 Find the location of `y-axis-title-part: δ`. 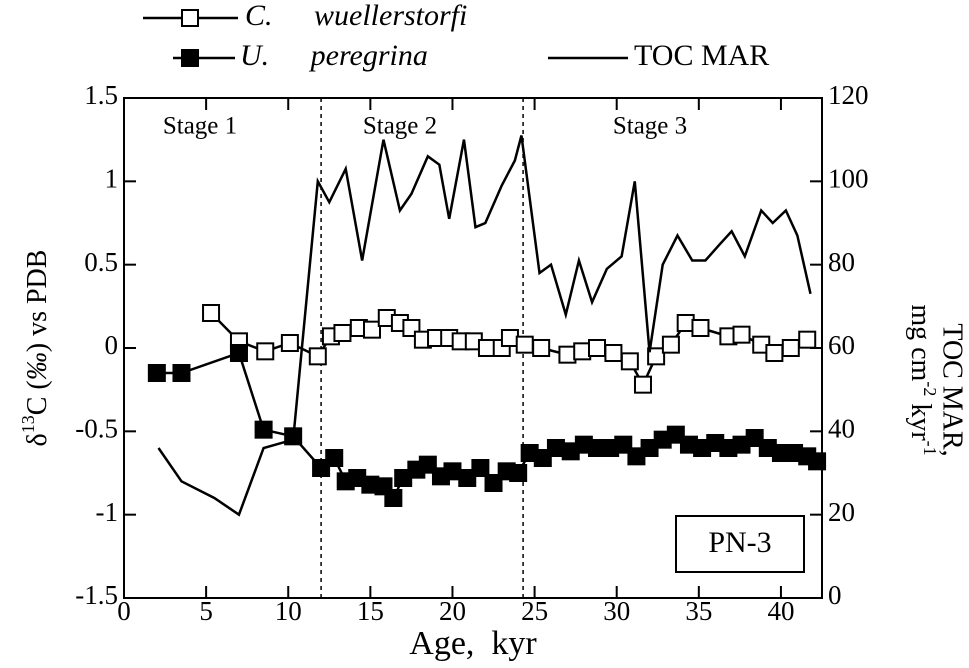

y-axis-title-part: δ is located at coordinates (37, 439).